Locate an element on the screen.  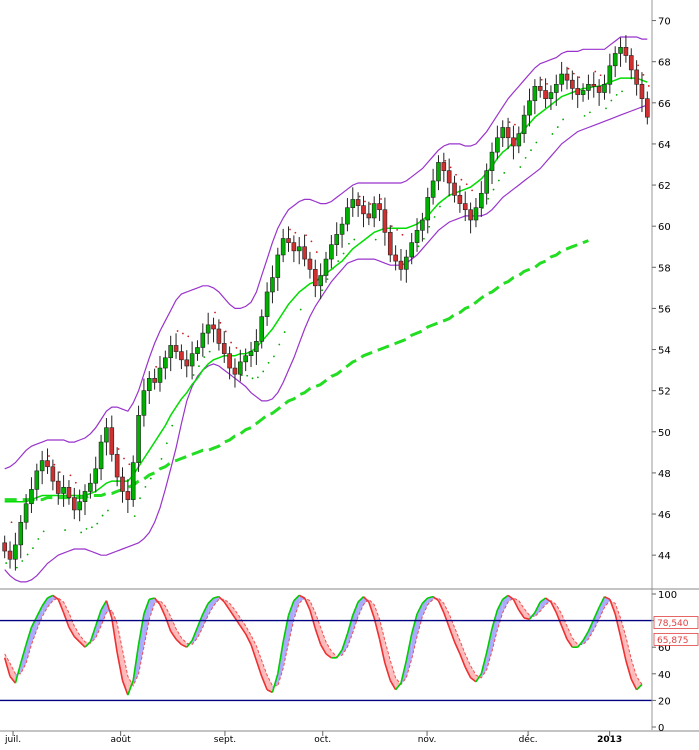
y-tick-label: 68 is located at coordinates (664, 63).